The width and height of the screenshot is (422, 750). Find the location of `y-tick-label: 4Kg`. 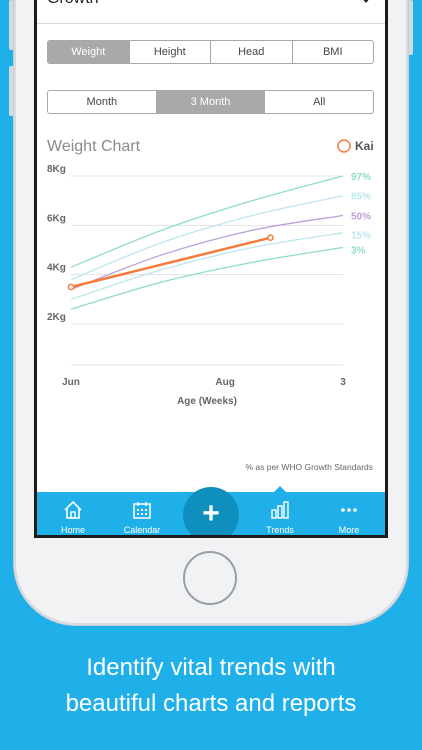

y-tick-label: 4Kg is located at coordinates (56, 268).